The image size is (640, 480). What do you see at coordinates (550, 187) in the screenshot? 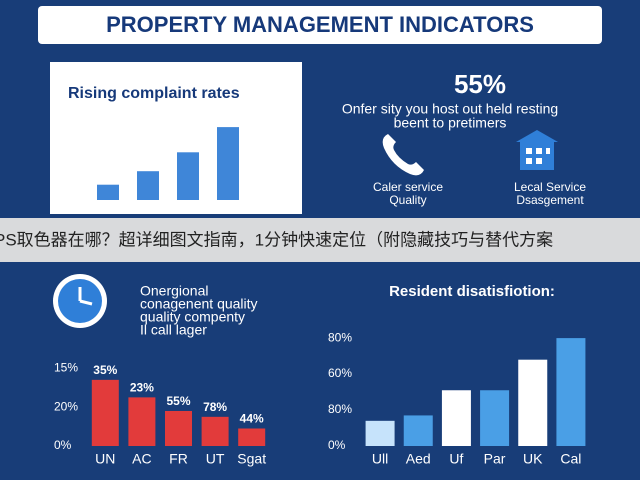
I see `service-label: Lecal Service` at bounding box center [550, 187].